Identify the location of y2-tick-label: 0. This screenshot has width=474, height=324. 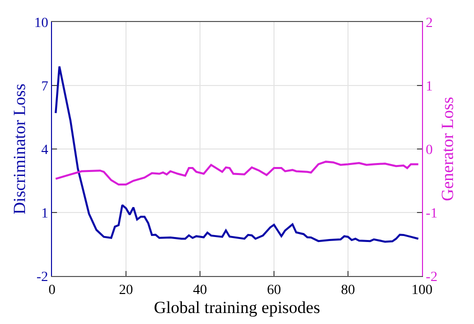
(429, 150).